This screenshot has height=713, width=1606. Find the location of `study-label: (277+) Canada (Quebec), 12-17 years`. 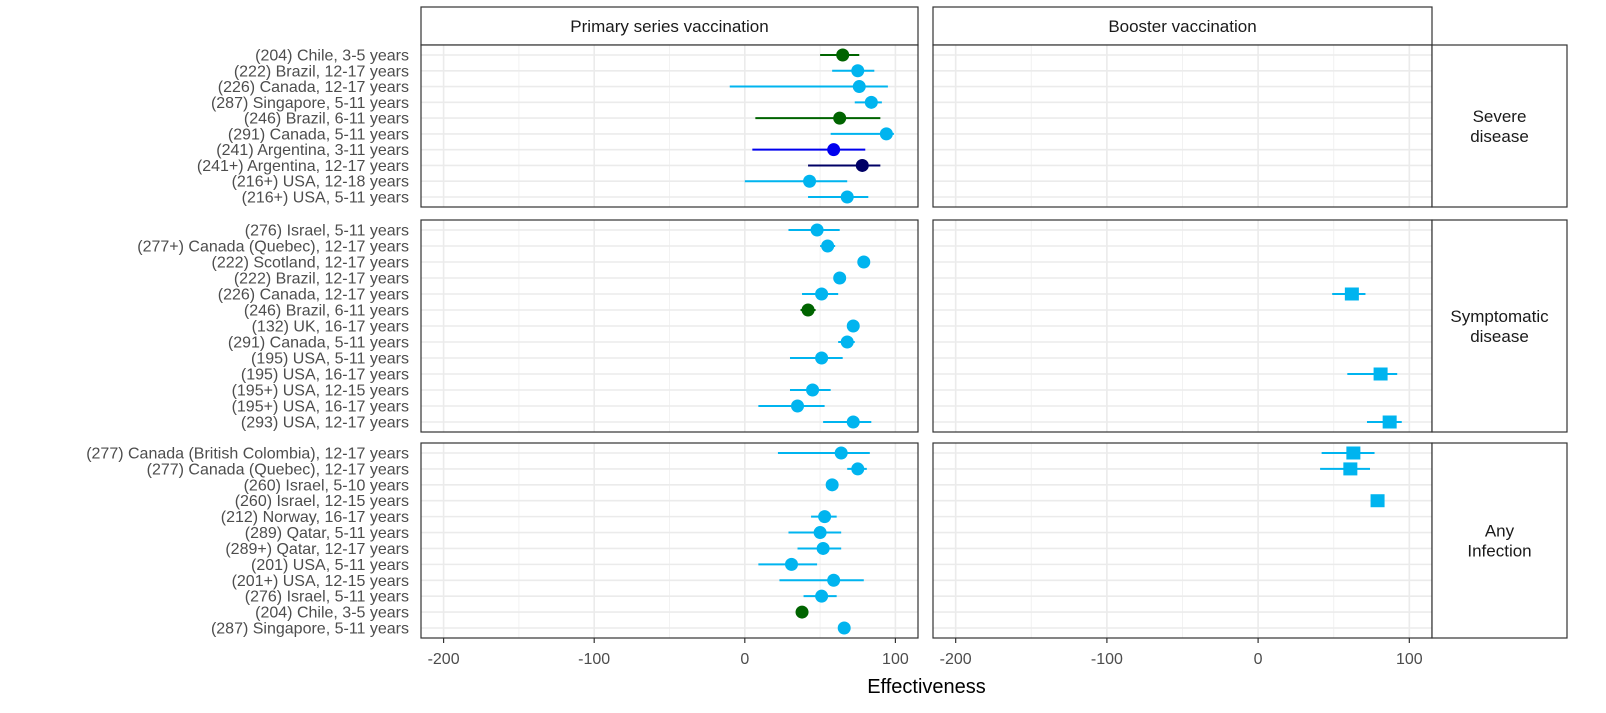

study-label: (277+) Canada (Quebec), 12-17 years is located at coordinates (273, 247).